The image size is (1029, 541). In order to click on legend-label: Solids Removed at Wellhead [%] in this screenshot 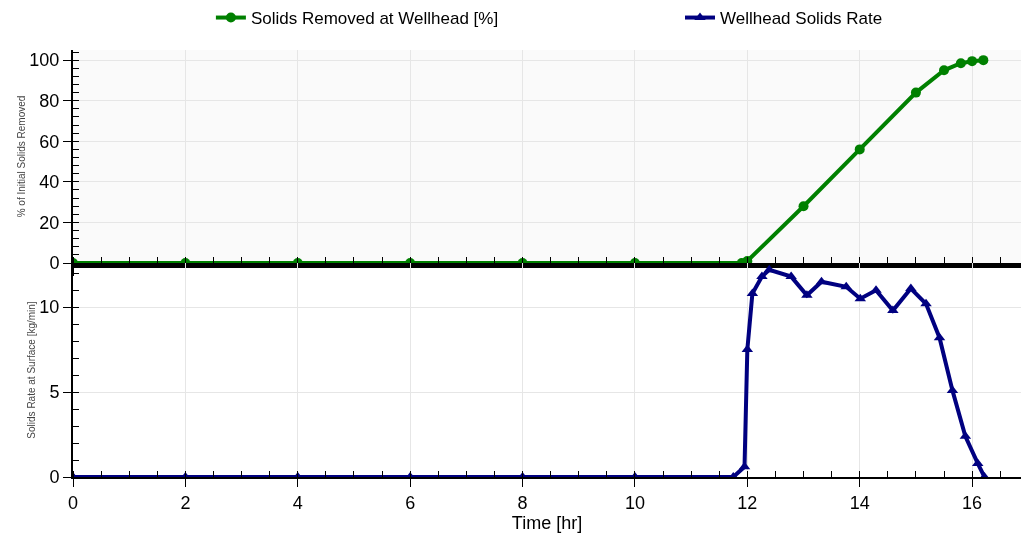, I will do `click(374, 19)`.